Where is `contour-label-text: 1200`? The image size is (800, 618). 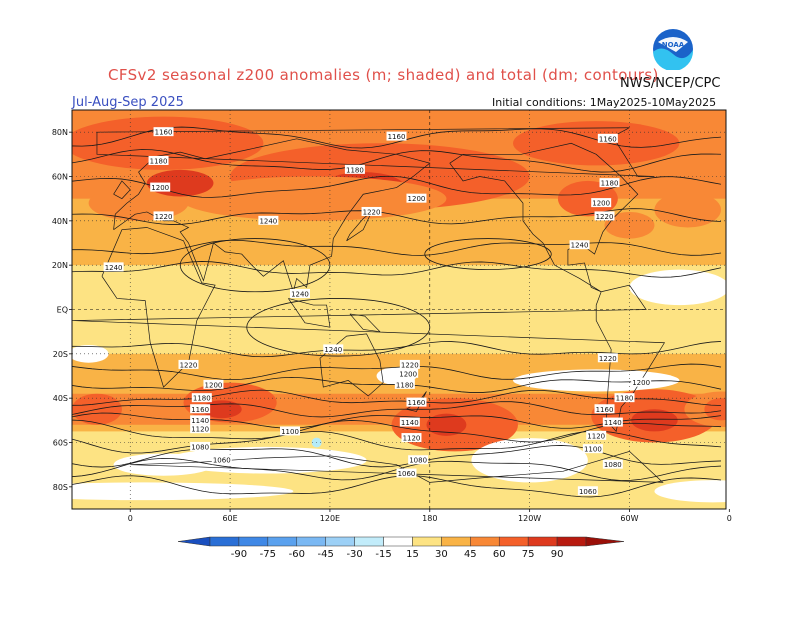
contour-label-text: 1200 is located at coordinates (160, 188).